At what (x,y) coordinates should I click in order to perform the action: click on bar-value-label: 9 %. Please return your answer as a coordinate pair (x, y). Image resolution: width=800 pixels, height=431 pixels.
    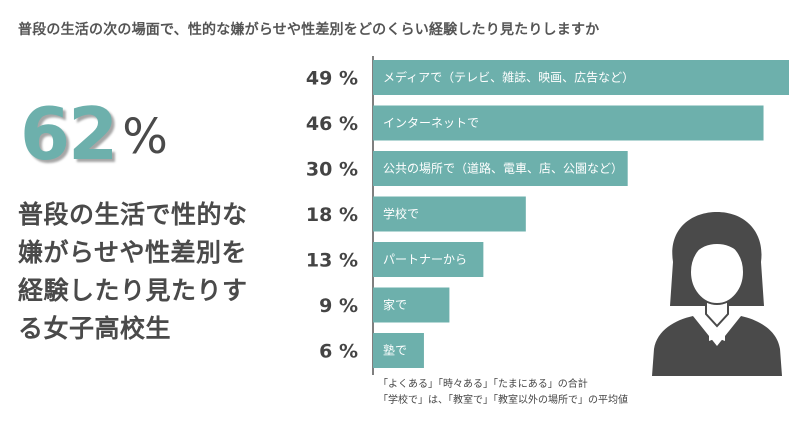
    Looking at the image, I should click on (338, 306).